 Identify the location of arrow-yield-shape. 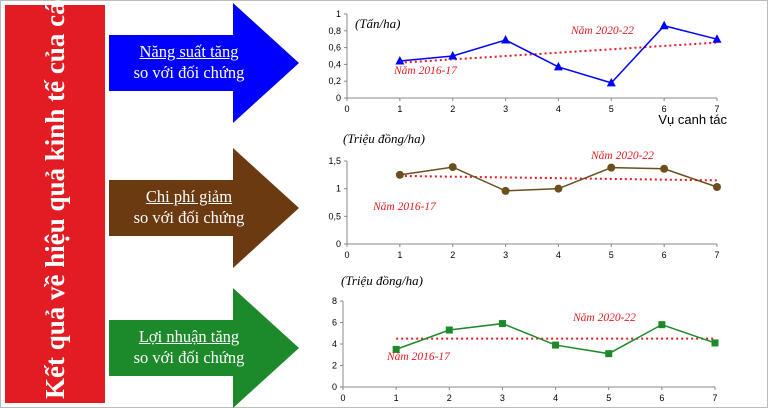
(204, 63).